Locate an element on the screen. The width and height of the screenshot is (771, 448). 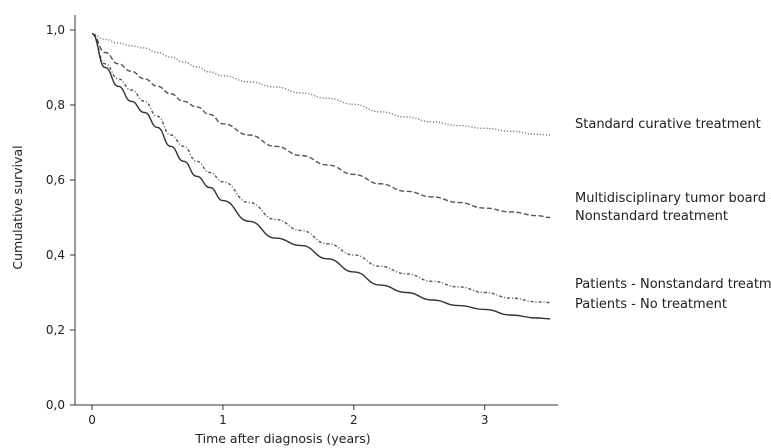
x-tick-label: 1 is located at coordinates (223, 420).